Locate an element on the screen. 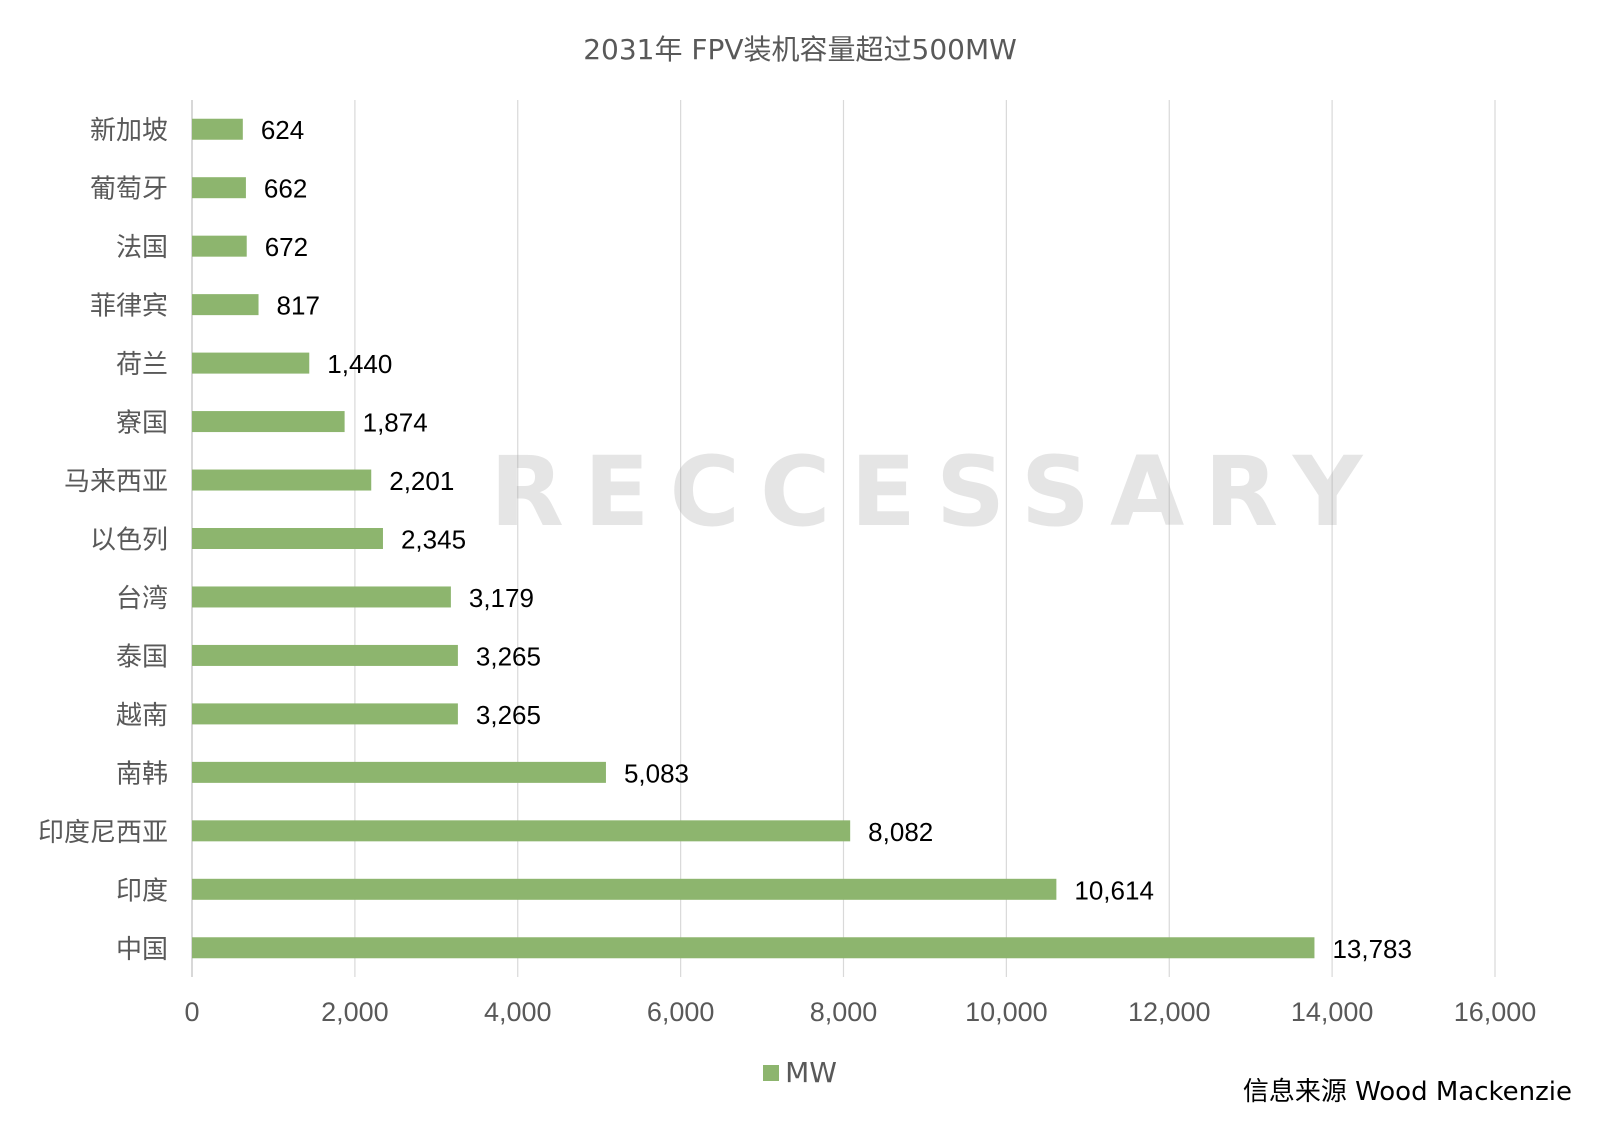 This screenshot has height=1139, width=1600. x-tick-label: 10,000 is located at coordinates (1006, 1012).